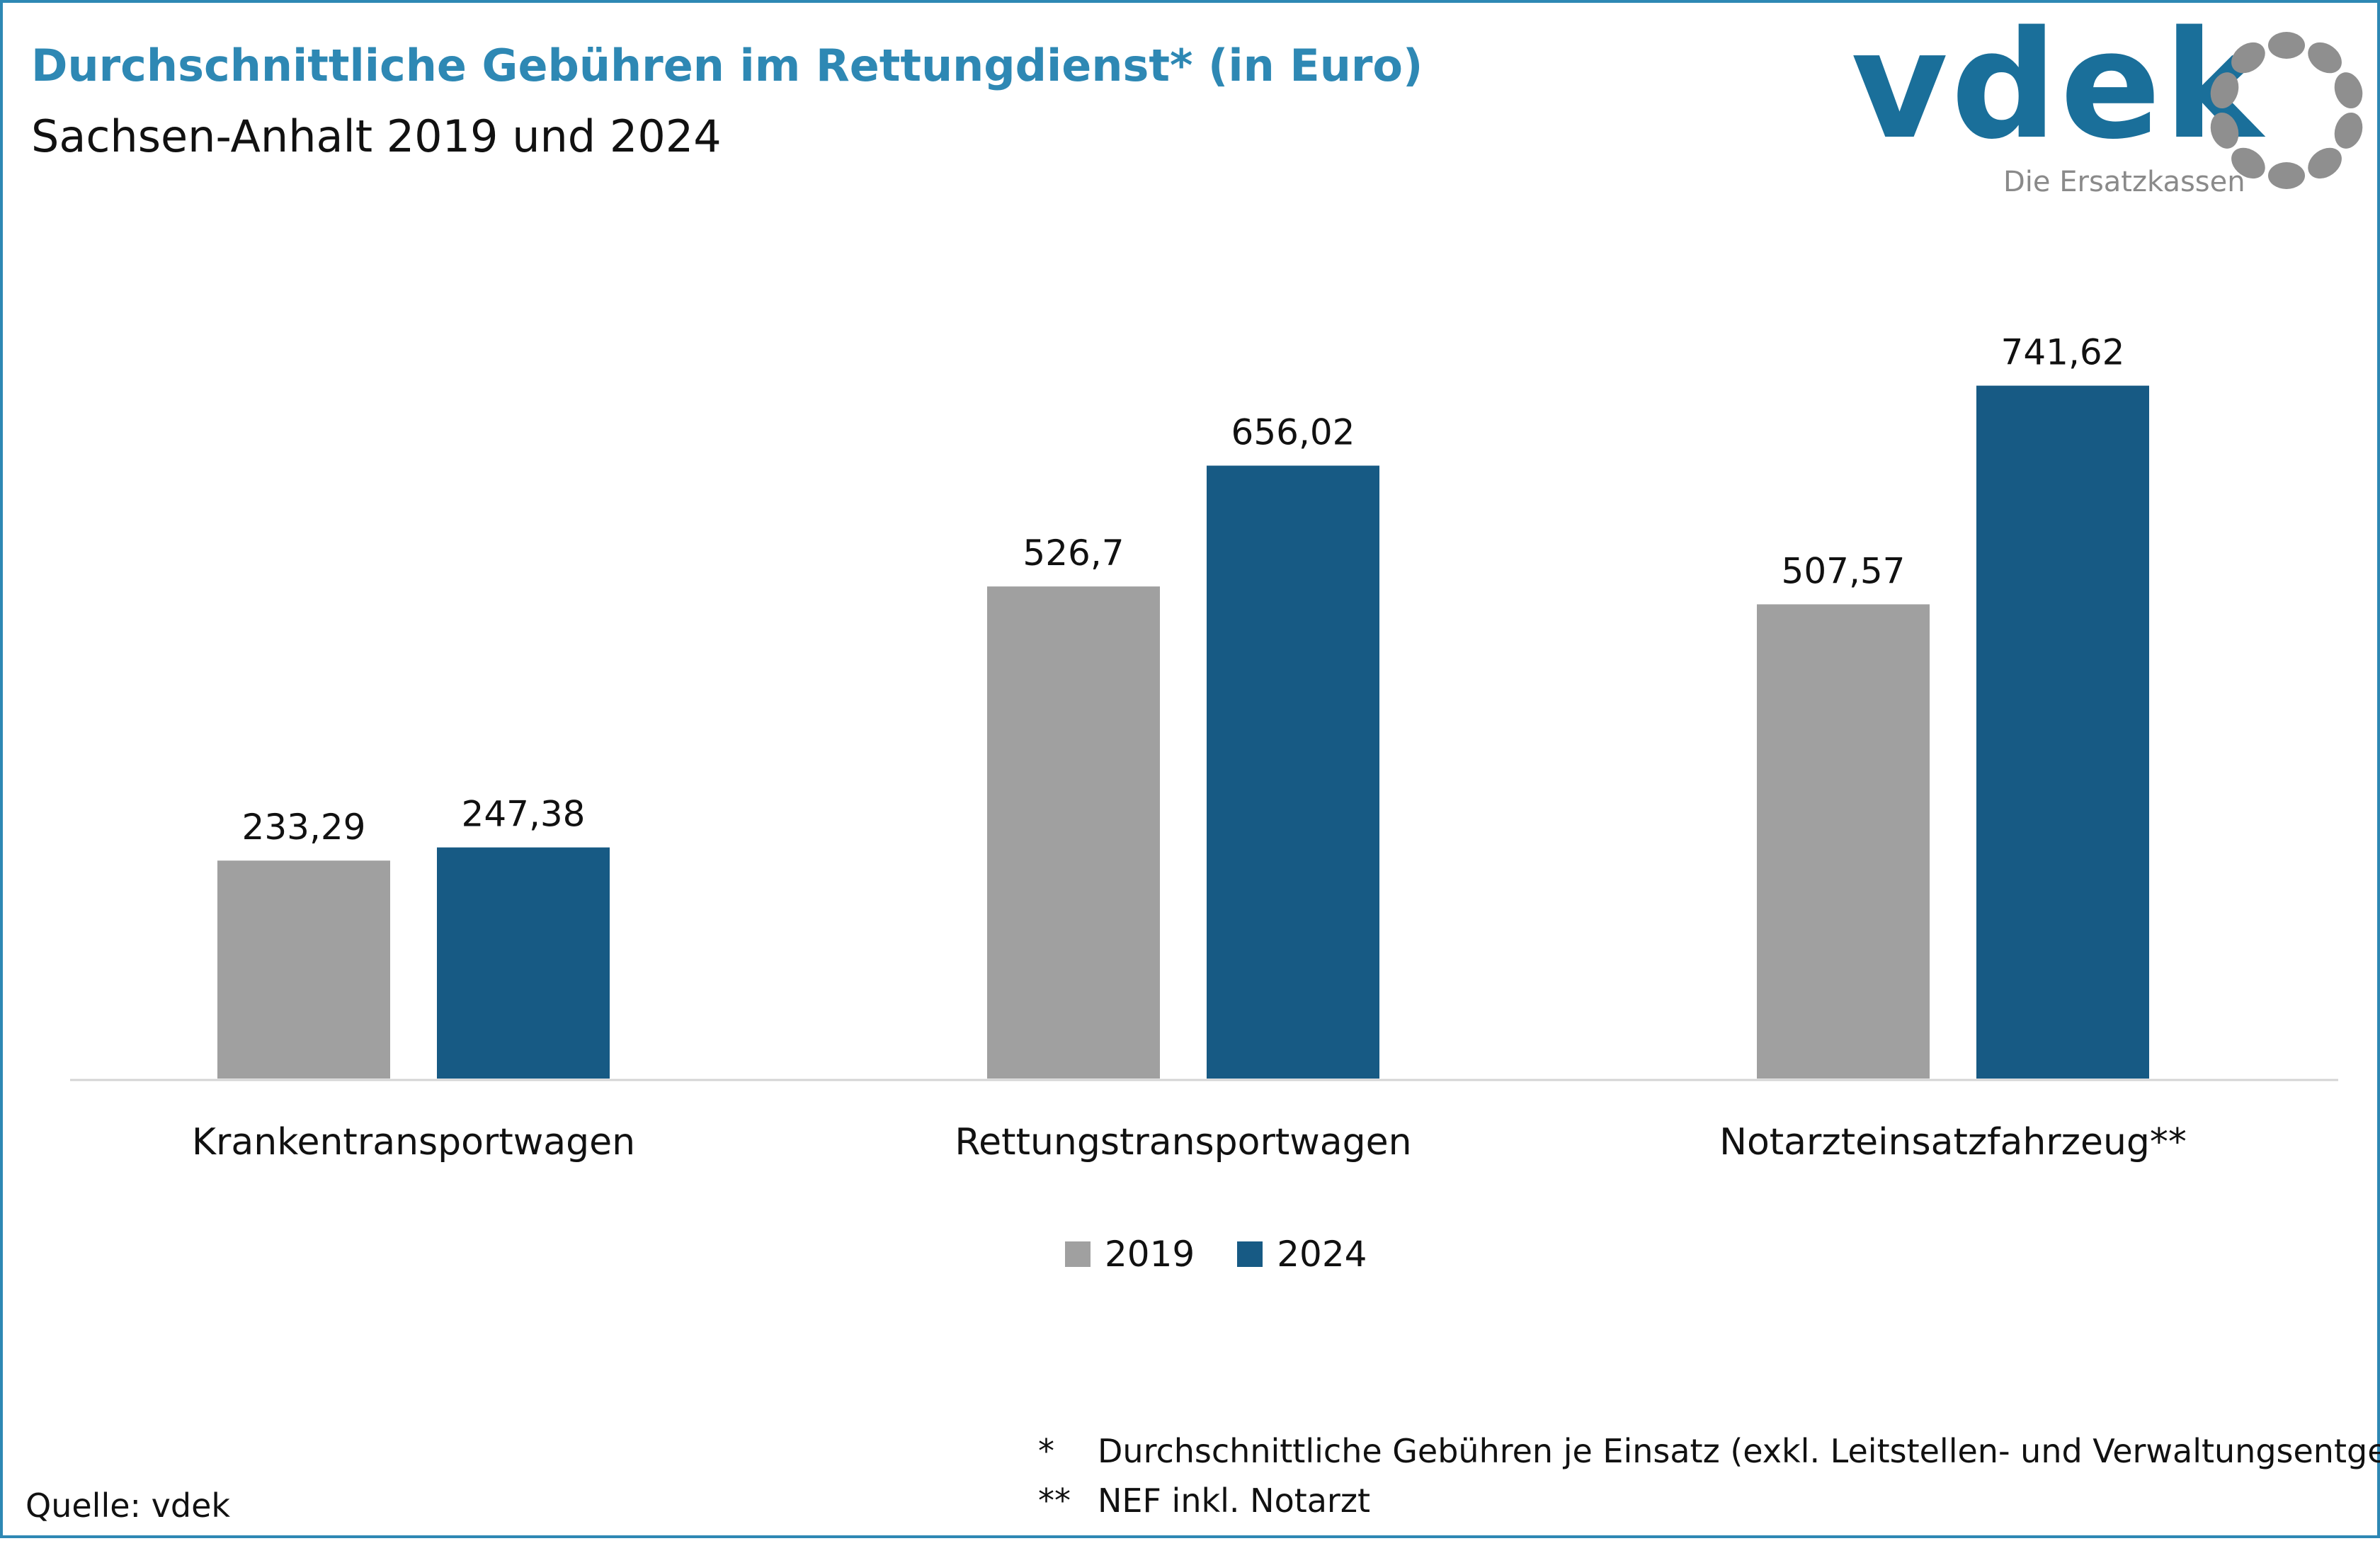 The height and width of the screenshot is (1541, 2380). I want to click on legend-item-2019: 2019, so click(1130, 1254).